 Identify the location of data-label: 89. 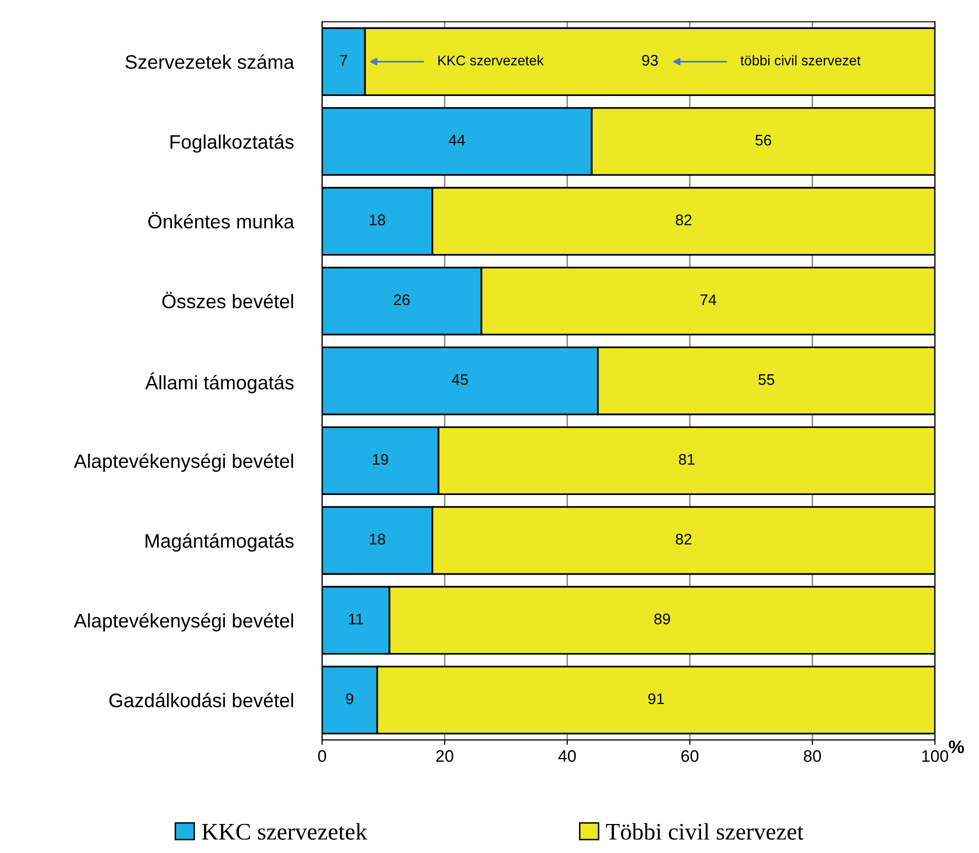
(662, 619).